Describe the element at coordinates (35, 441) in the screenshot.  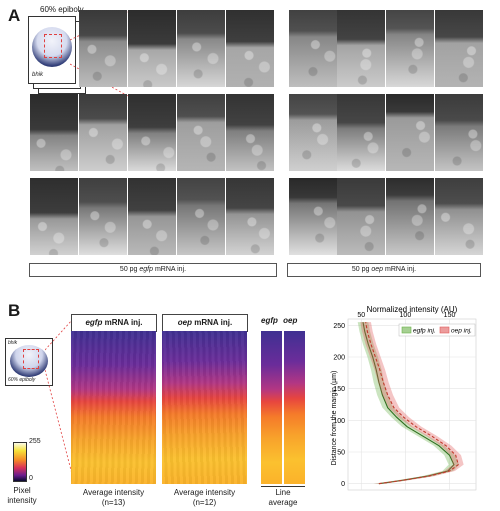
I see `colorbar-max-label: 255` at that location.